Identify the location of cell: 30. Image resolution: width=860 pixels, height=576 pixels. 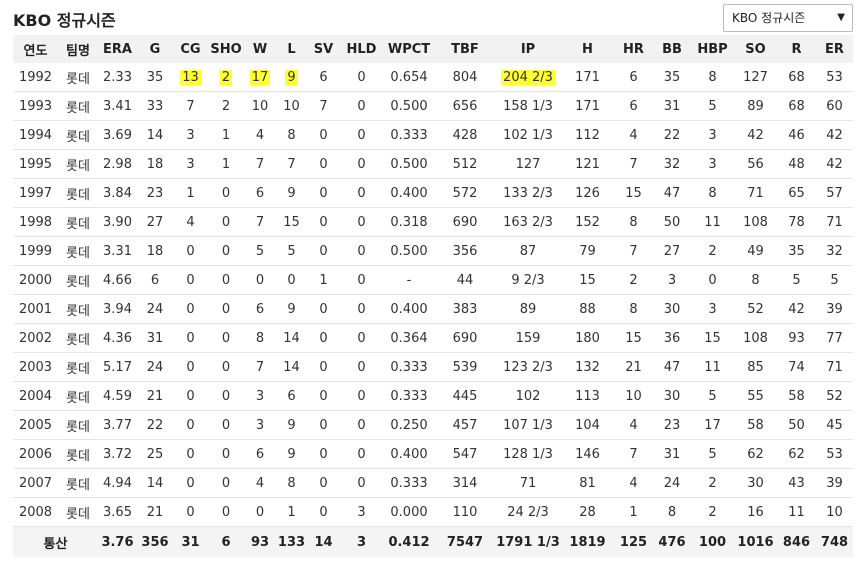
(755, 483).